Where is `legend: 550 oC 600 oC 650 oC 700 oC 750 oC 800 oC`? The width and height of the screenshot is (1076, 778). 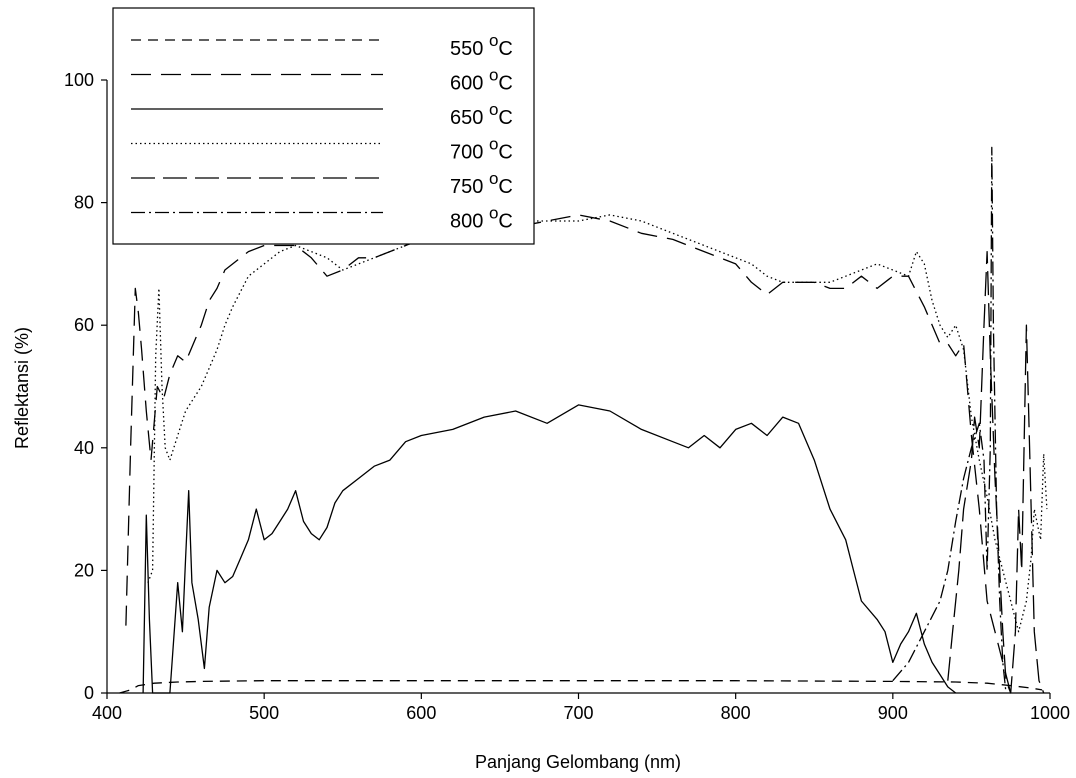 legend: 550 oC 600 oC 650 oC 700 oC 750 oC 800 oC is located at coordinates (323, 126).